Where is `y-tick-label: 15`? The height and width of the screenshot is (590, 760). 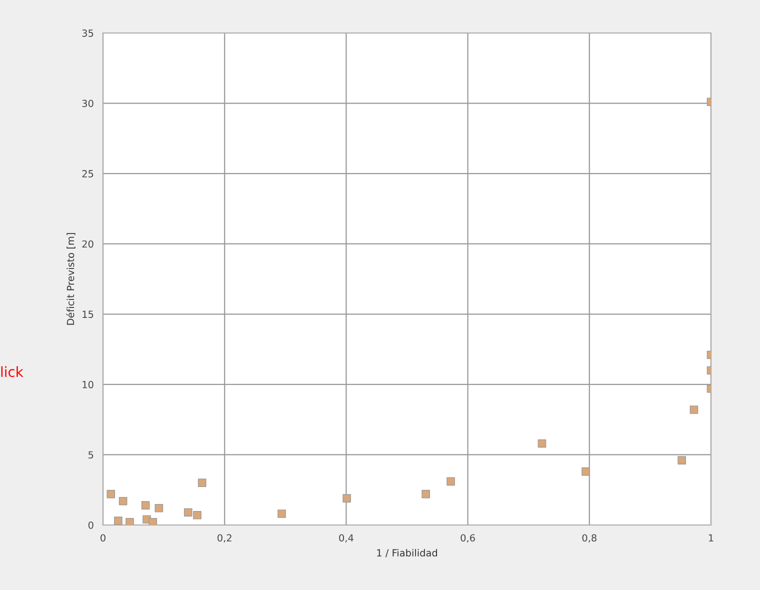 y-tick-label: 15 is located at coordinates (88, 314).